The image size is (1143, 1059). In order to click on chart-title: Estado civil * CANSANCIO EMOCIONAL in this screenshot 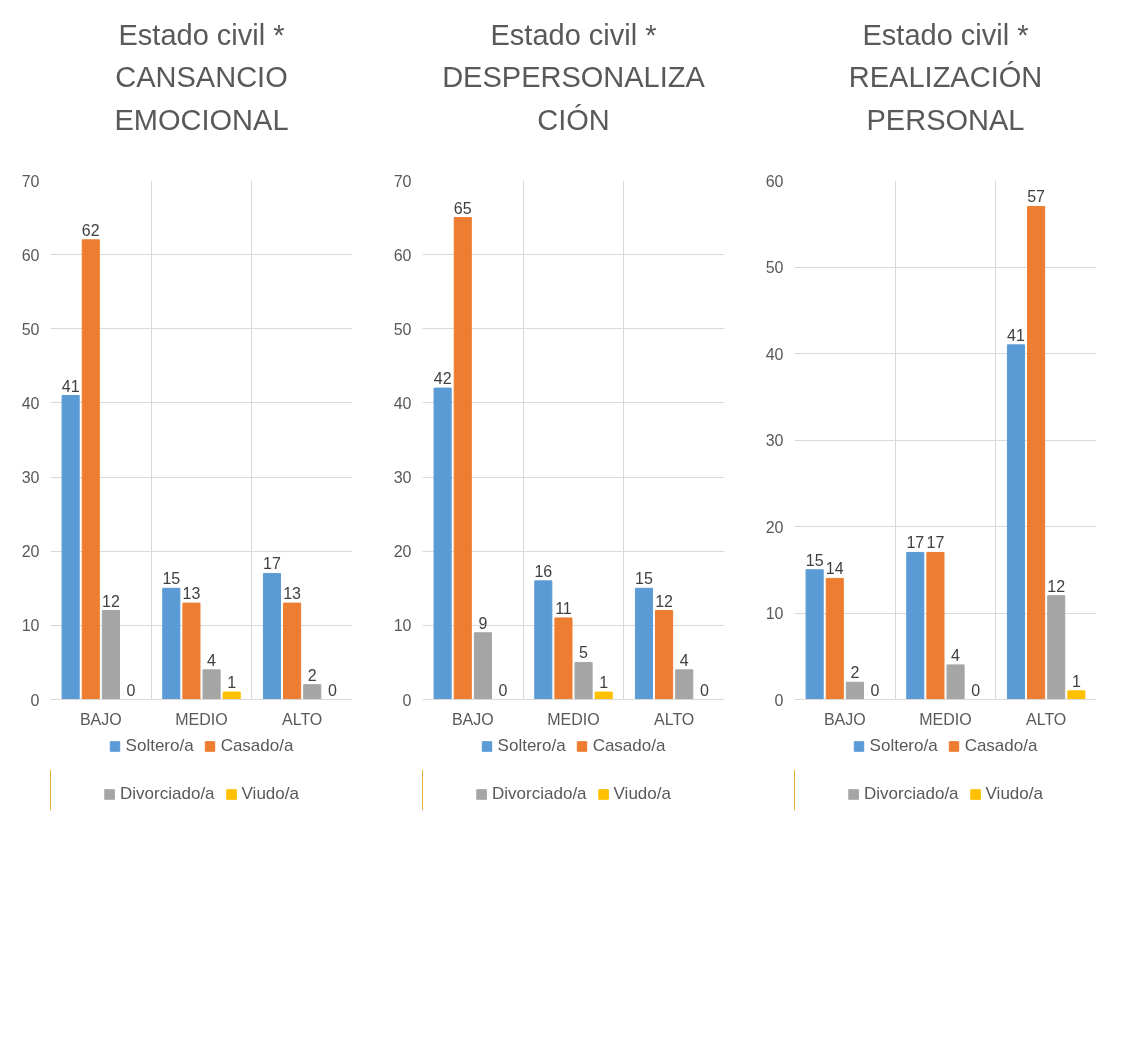, I will do `click(201, 77)`.